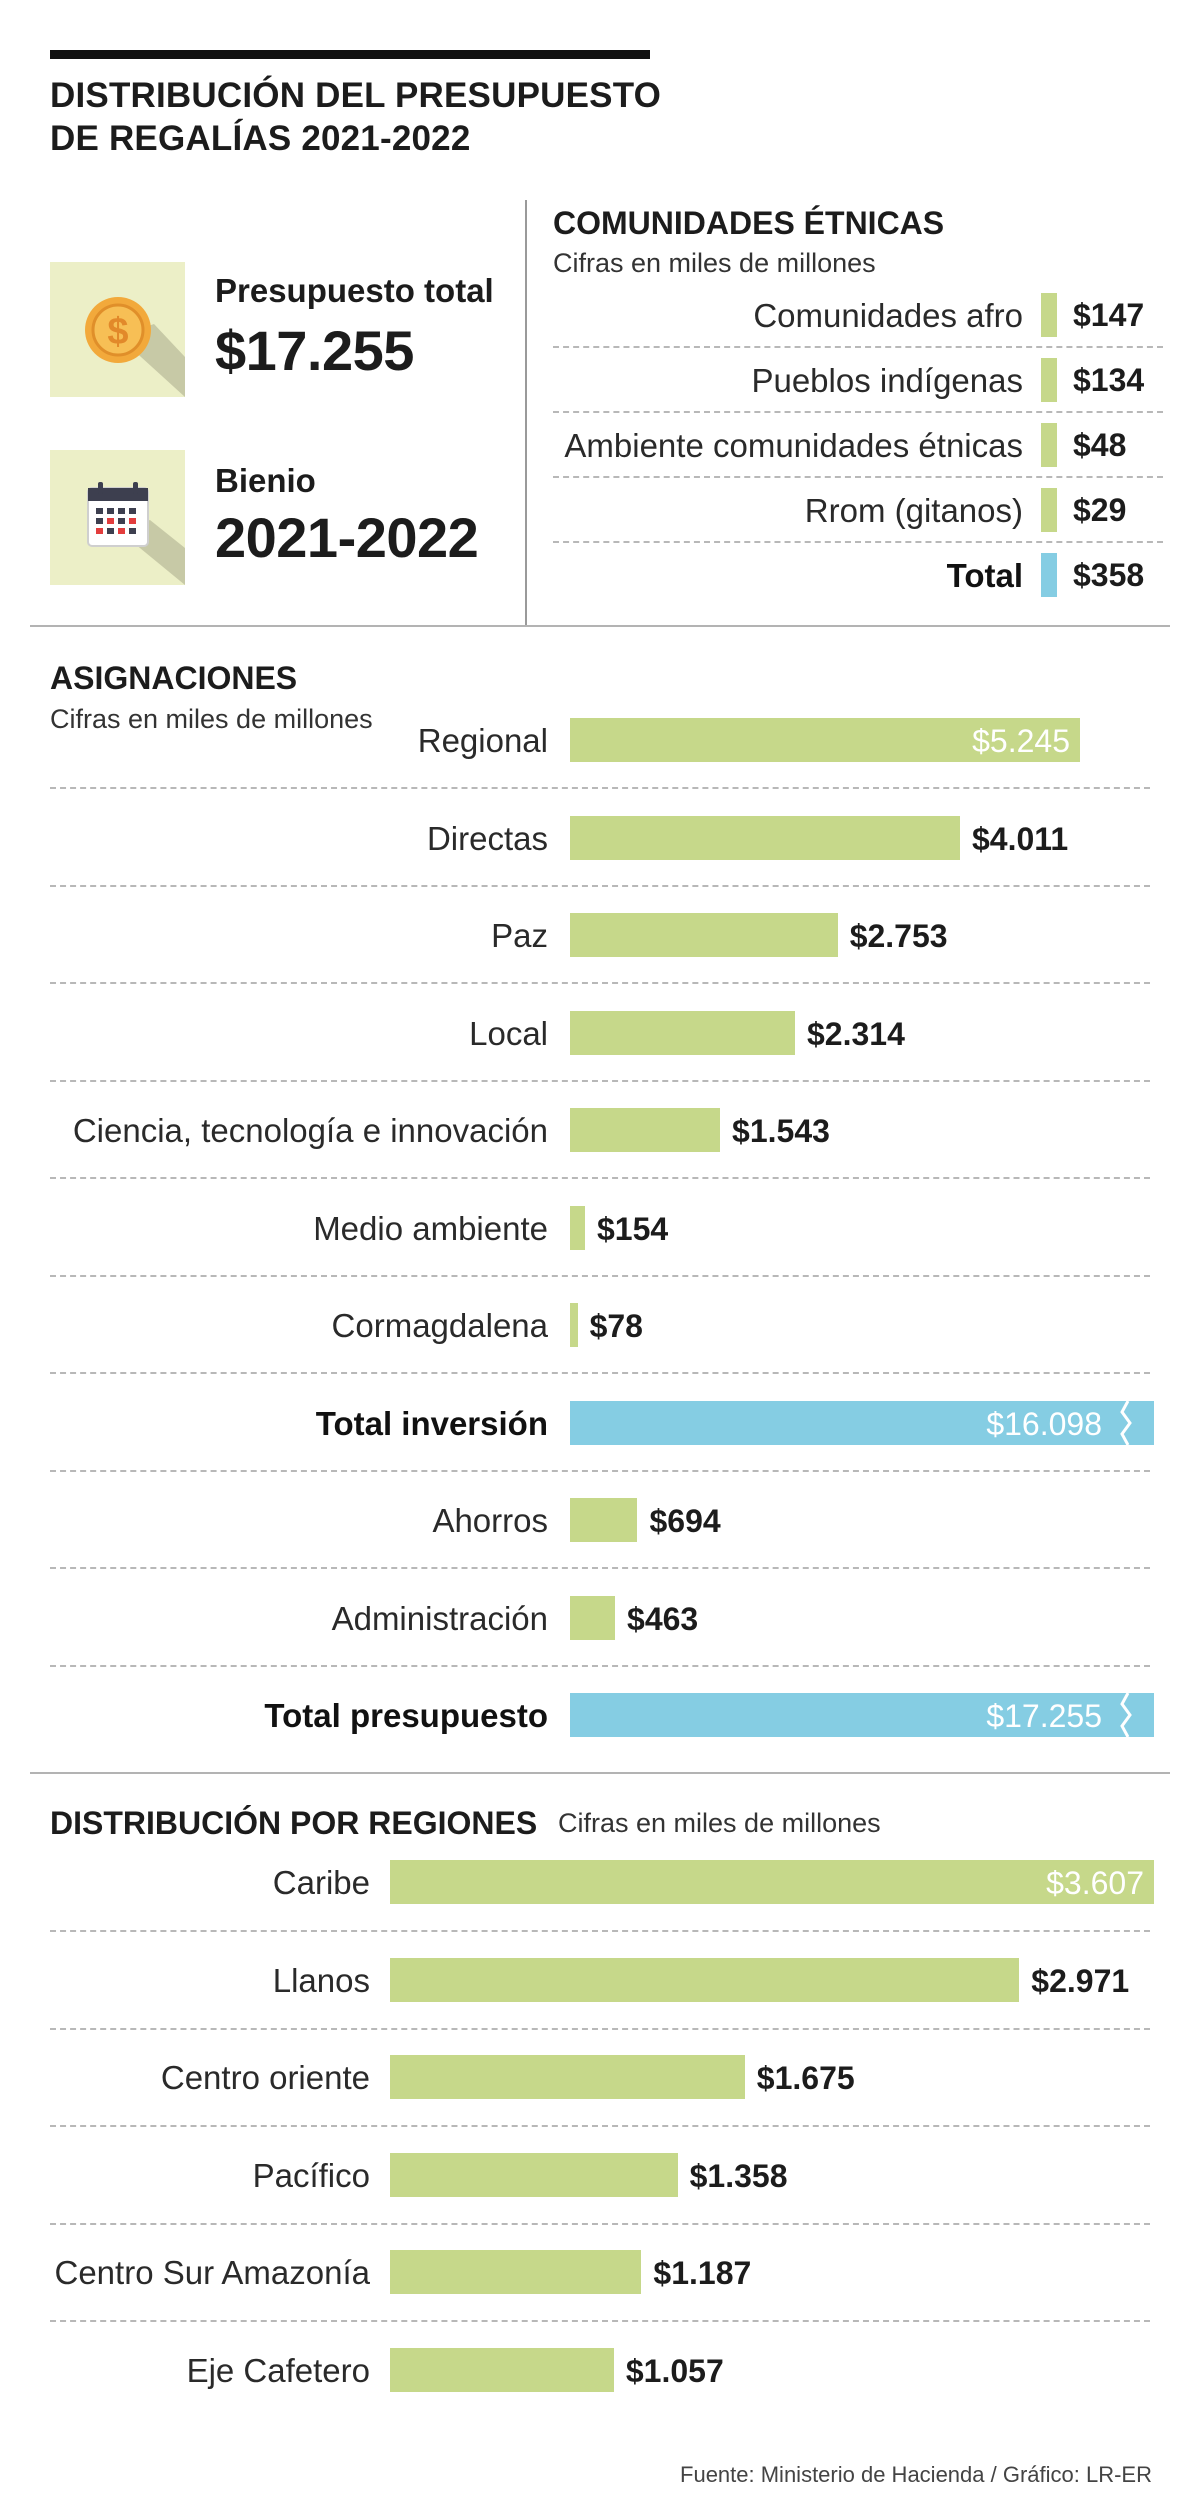 Image resolution: width=1200 pixels, height=2509 pixels. Describe the element at coordinates (793, 445) in the screenshot. I see `ethnic-label: Ambiente comunidades étnicas` at that location.